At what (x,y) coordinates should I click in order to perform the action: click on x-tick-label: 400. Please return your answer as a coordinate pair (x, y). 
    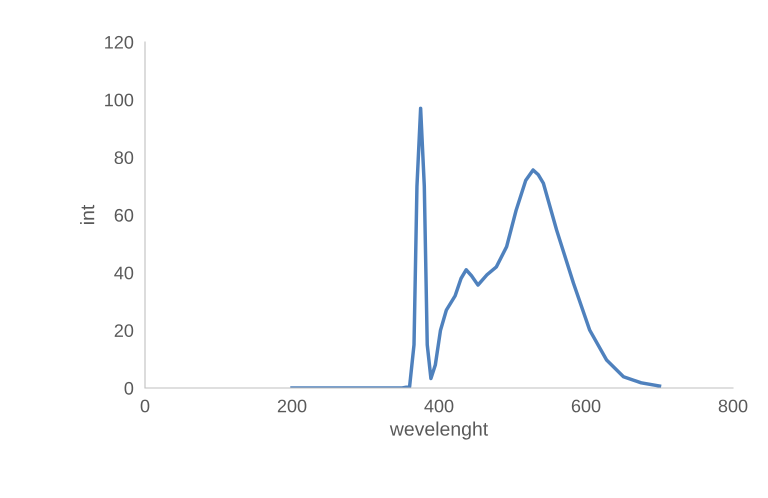
    Looking at the image, I should click on (439, 406).